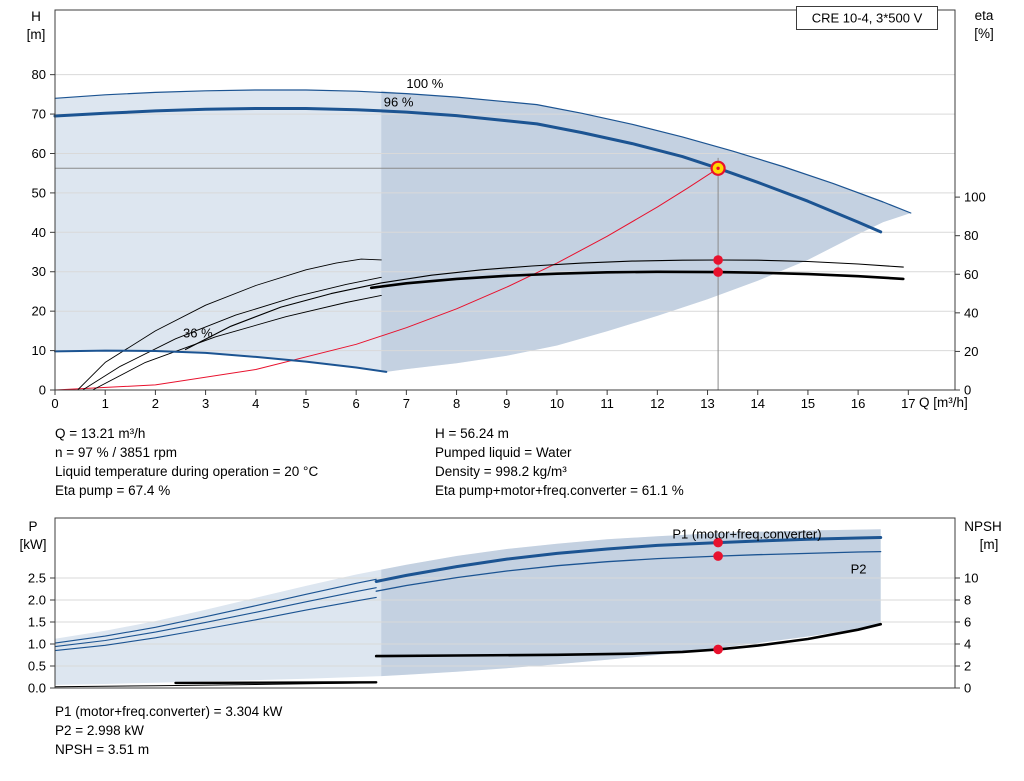  Describe the element at coordinates (102, 749) in the screenshot. I see `info-npsh: NPSH = 3.51 m` at that location.